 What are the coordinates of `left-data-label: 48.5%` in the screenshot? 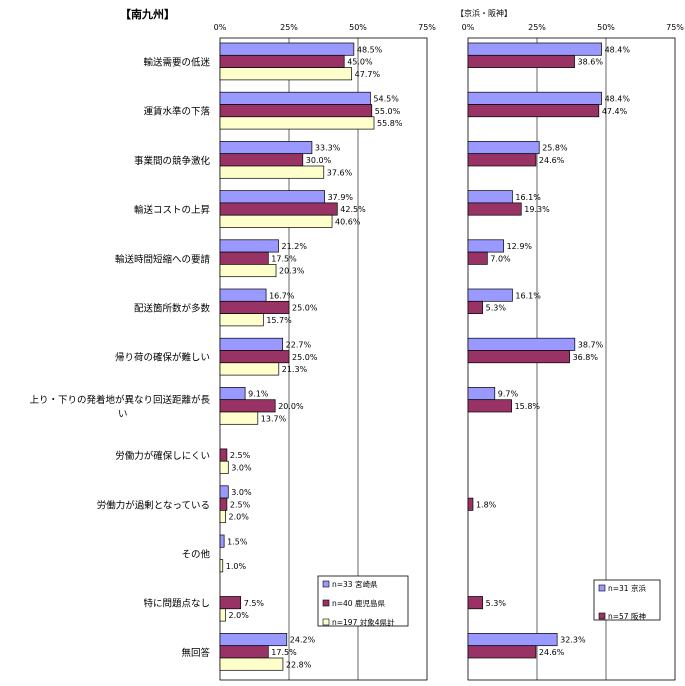 It's located at (370, 49).